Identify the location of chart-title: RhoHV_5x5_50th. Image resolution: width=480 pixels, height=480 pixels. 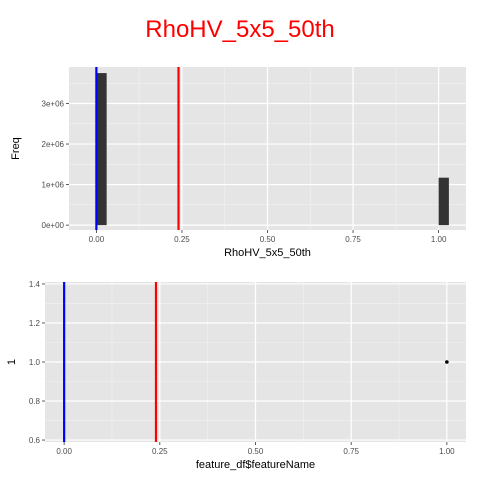
(239, 29).